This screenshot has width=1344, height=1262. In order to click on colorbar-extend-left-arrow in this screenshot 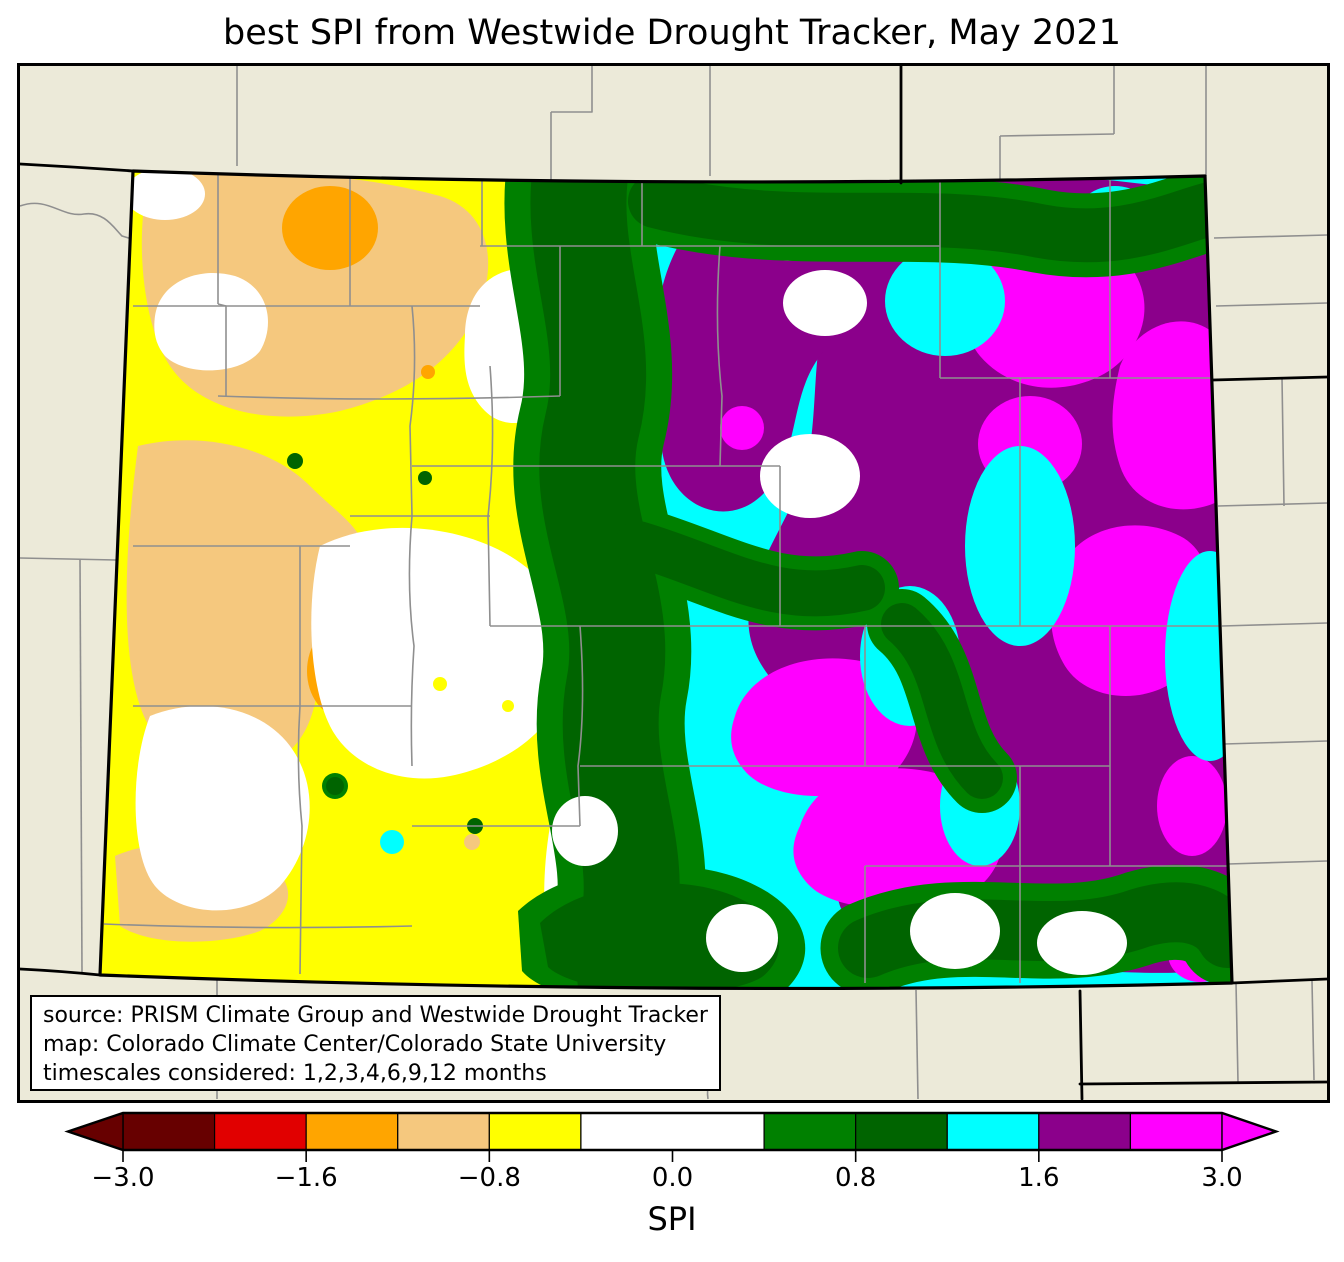, I will do `click(94, 1131)`.